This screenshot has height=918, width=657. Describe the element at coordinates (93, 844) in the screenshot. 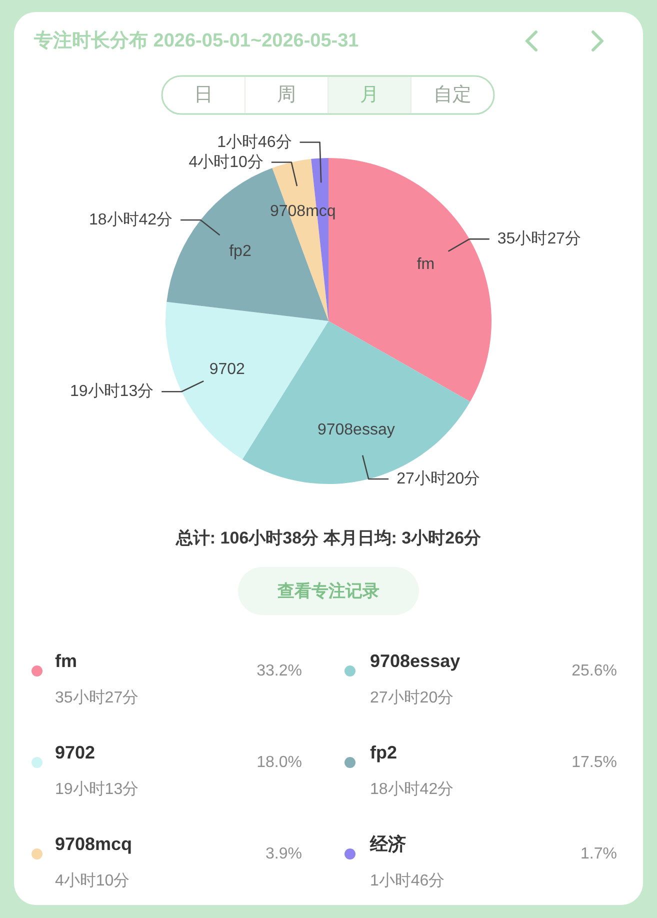

I see `legend-label: 9708mcq` at that location.